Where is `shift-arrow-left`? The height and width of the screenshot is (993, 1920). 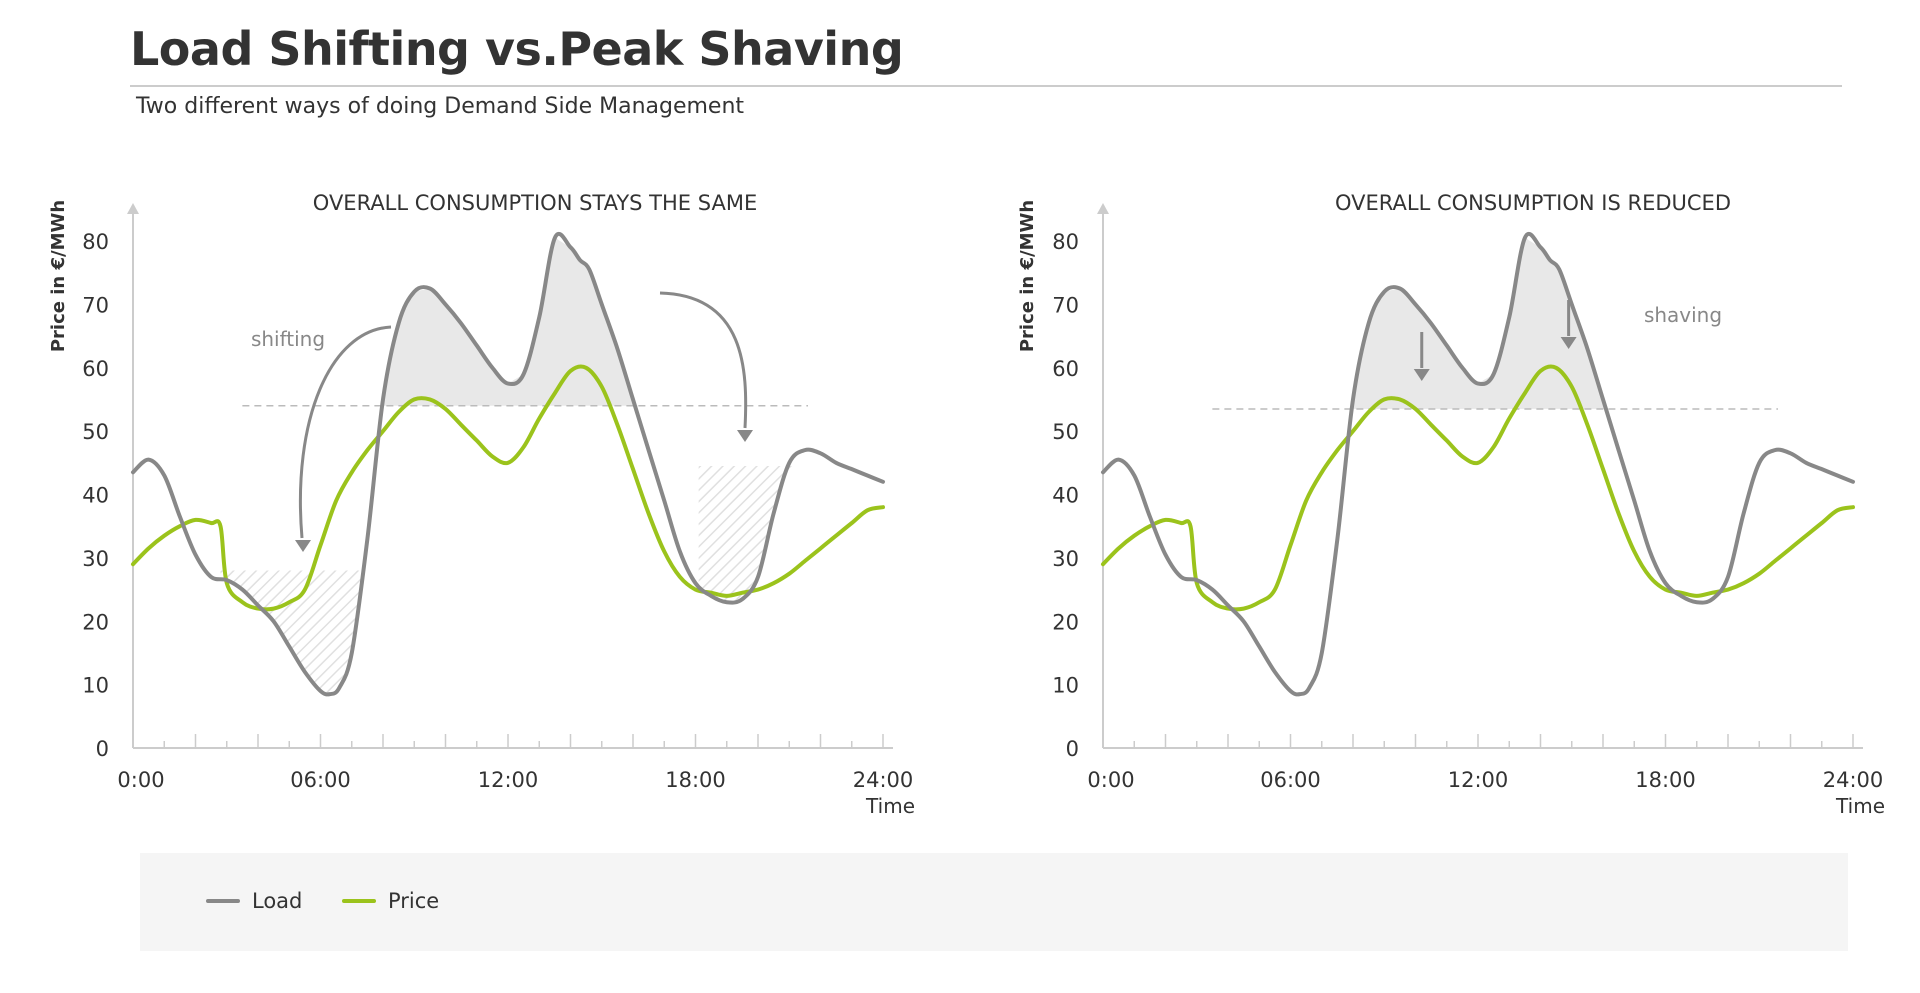
shift-arrow-left is located at coordinates (345, 432).